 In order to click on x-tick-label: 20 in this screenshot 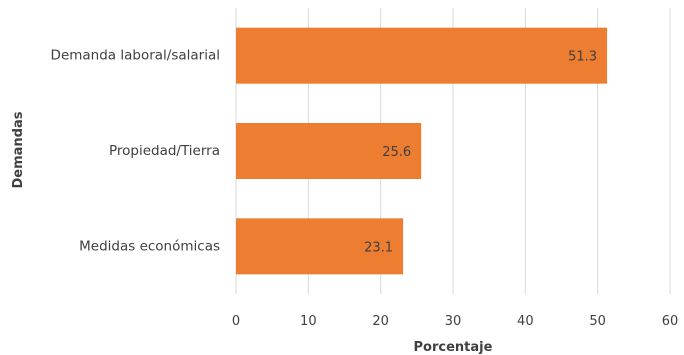, I will do `click(380, 321)`.